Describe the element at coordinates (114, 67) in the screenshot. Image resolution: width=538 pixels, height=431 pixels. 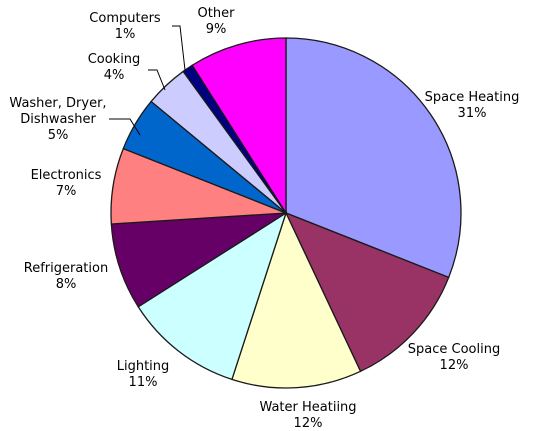
I see `slice-label-cooking: Cooking 4%` at that location.